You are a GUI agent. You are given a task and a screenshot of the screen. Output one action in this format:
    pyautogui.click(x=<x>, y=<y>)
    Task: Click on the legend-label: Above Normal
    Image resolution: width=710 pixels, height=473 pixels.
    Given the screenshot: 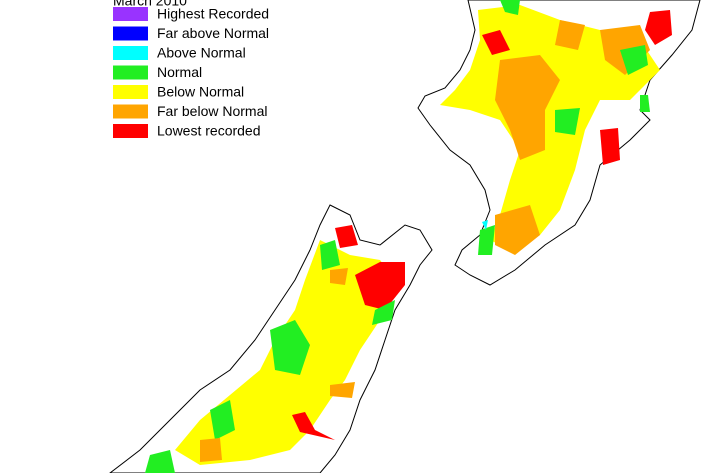 What is the action you would take?
    pyautogui.click(x=201, y=53)
    